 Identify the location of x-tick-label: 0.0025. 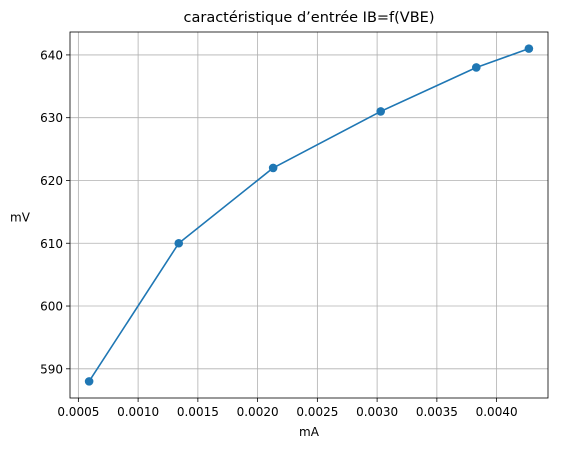
(317, 412).